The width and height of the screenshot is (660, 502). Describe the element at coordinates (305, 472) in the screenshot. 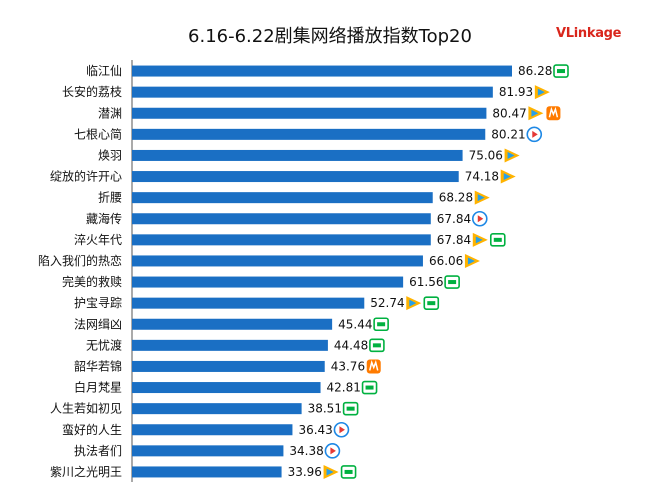

I see `value-label: 33.96` at that location.